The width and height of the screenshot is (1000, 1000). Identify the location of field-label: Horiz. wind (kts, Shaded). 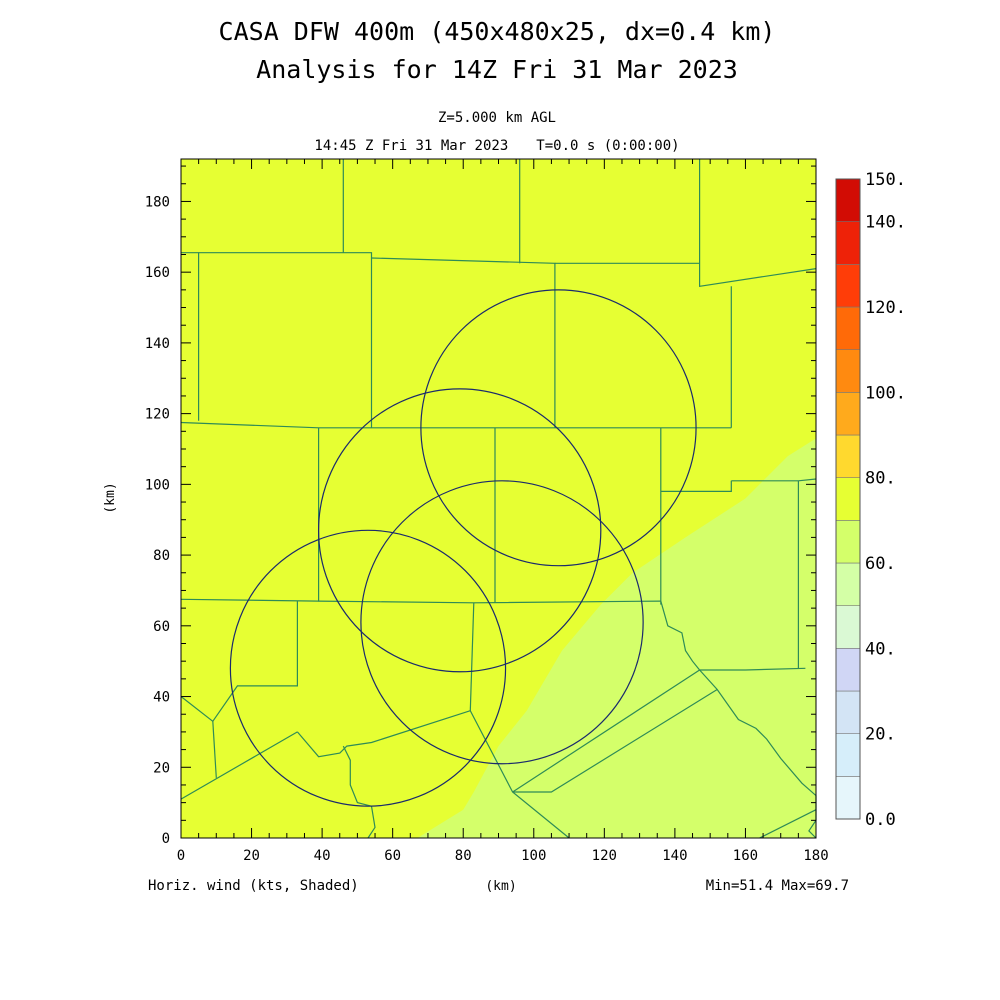
(253, 886).